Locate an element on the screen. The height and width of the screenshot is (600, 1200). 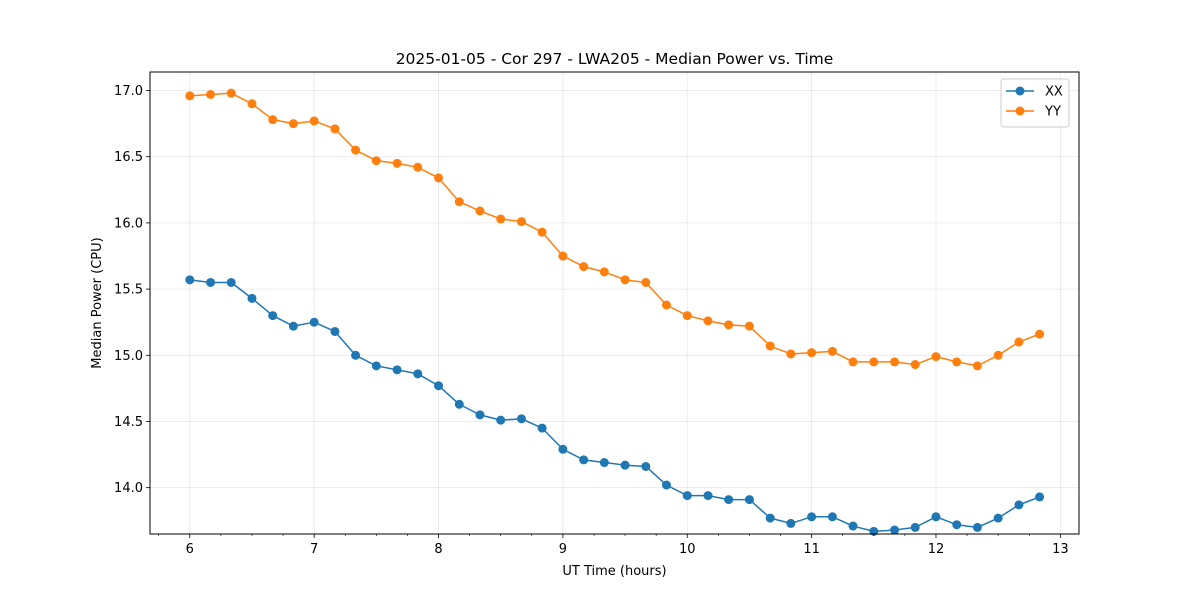
y-tick-label: 16.0 is located at coordinates (128, 223).